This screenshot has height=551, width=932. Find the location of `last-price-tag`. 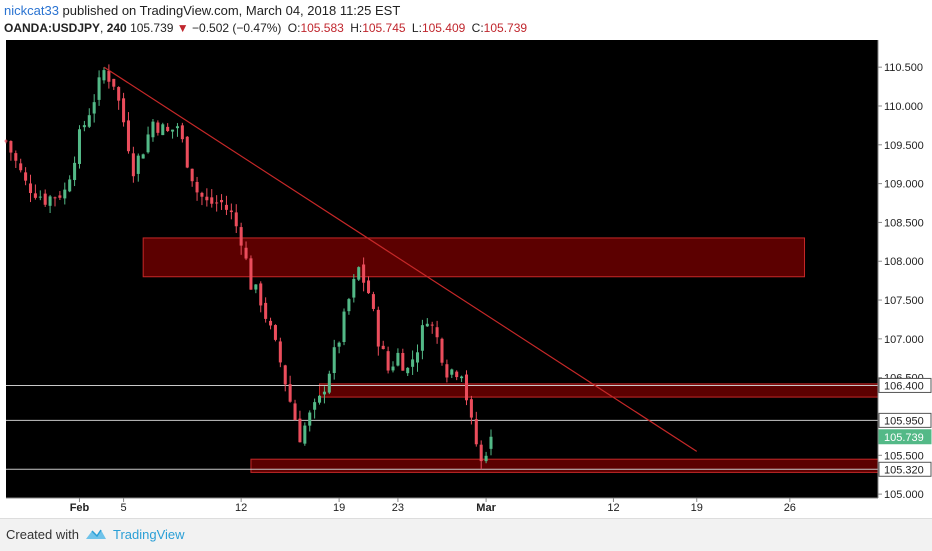

last-price-tag is located at coordinates (905, 437).